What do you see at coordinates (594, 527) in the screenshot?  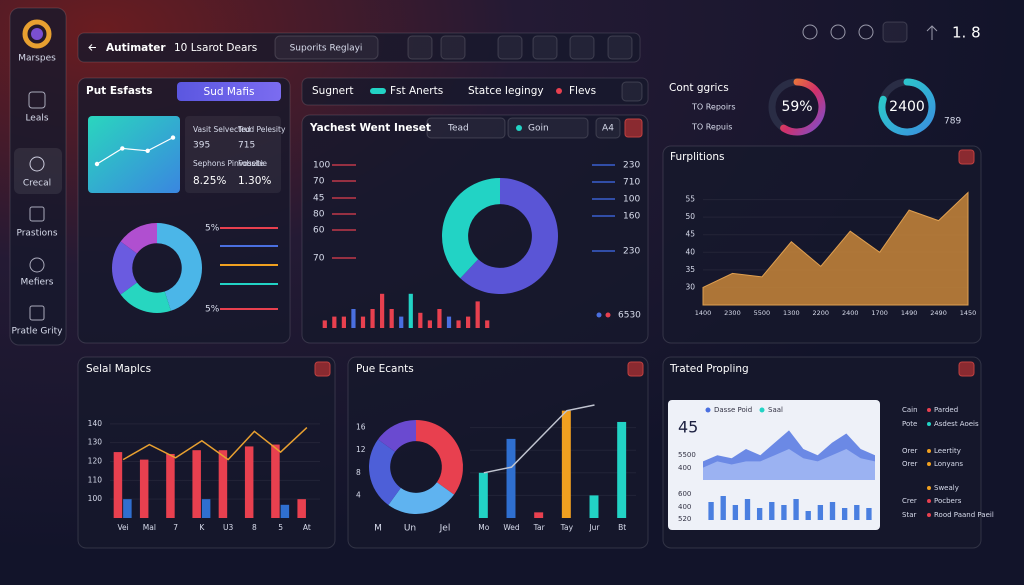 I see `x-tick-label: Jur` at bounding box center [594, 527].